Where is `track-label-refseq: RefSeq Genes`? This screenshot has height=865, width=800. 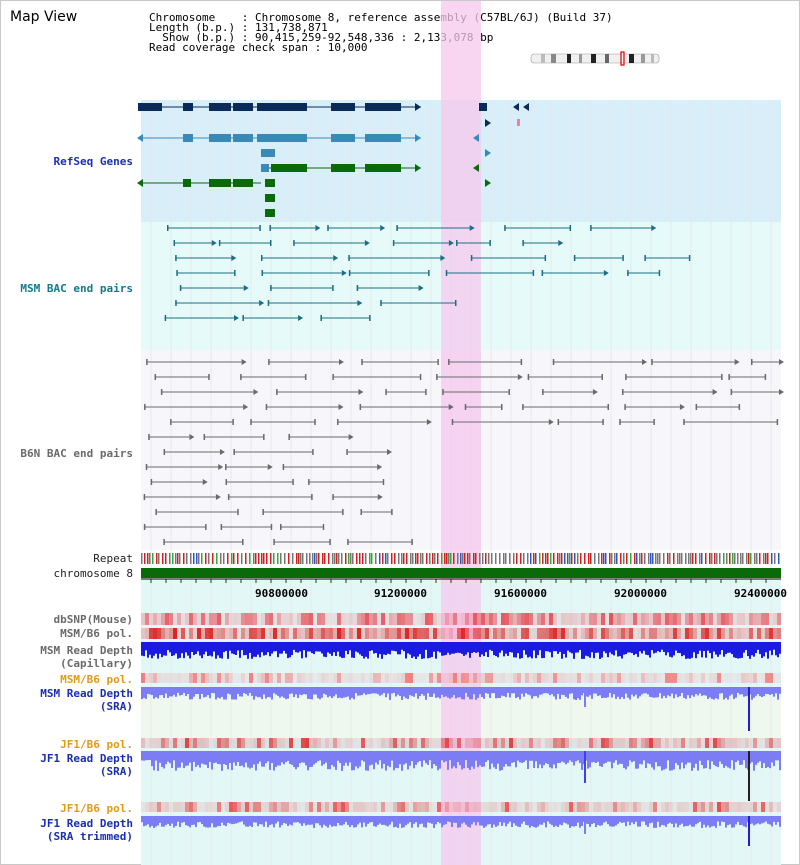 track-label-refseq: RefSeq Genes is located at coordinates (93, 161).